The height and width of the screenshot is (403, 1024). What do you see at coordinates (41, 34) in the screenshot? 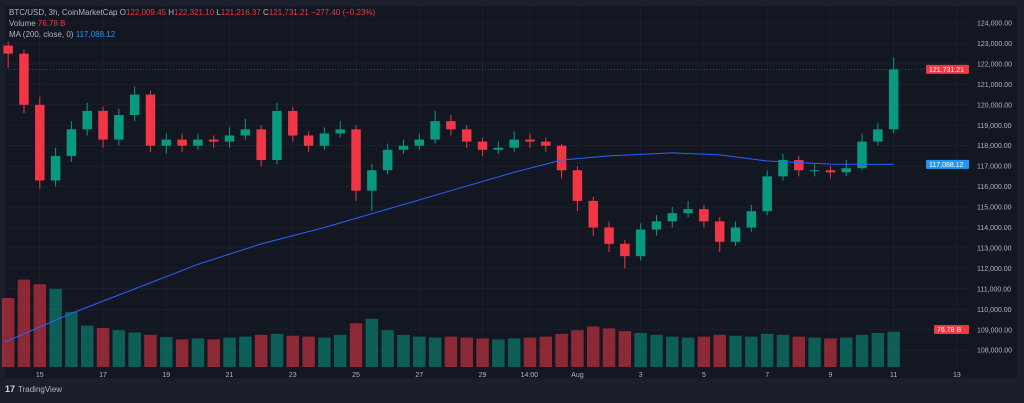
I see `ma-label: MA (200, close, 0)` at bounding box center [41, 34].